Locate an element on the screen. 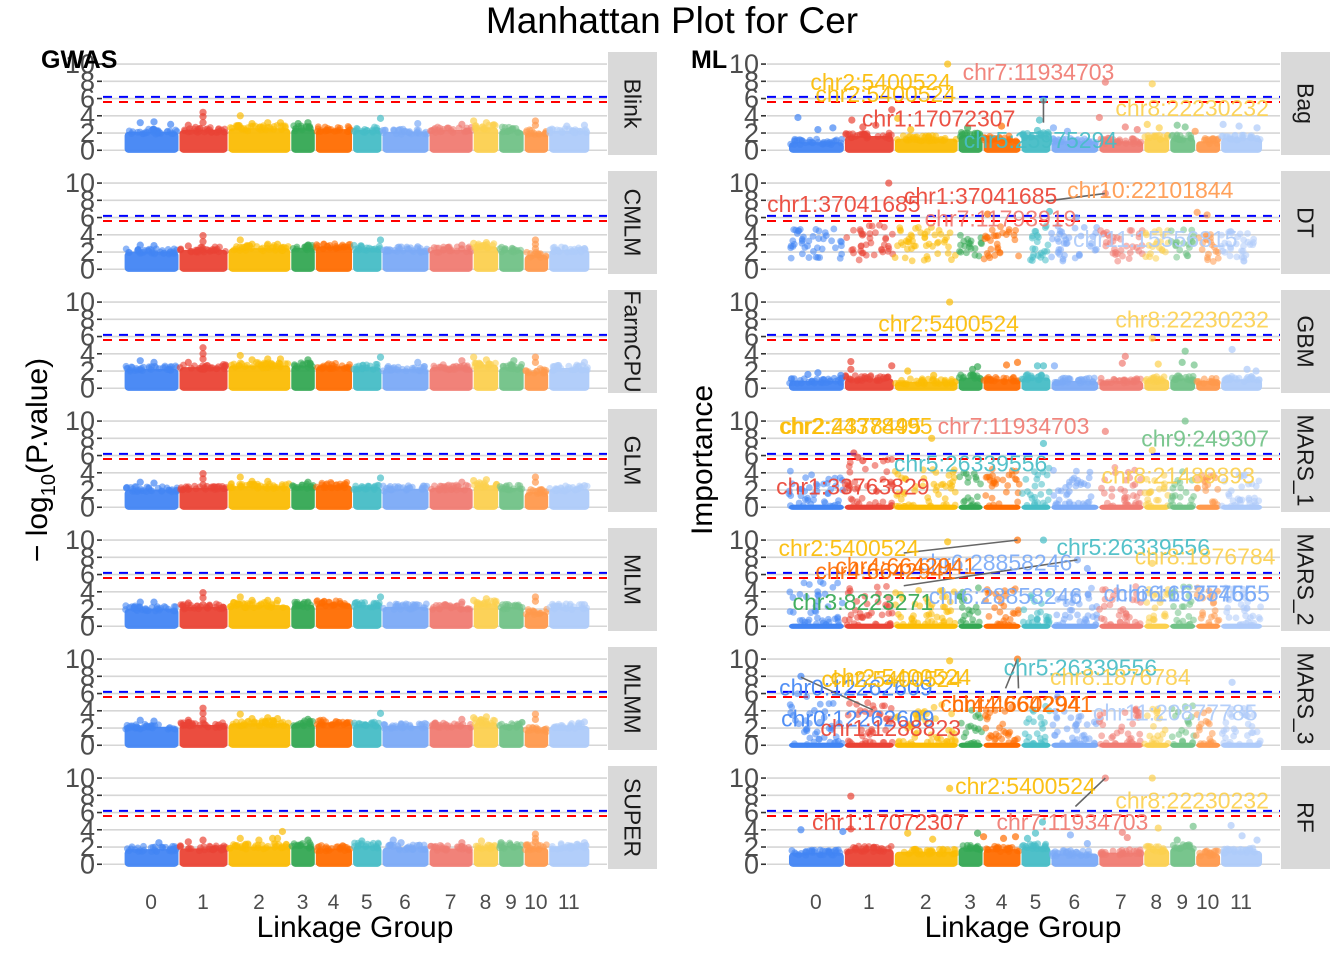  facet-strip: MLM is located at coordinates (632, 579).